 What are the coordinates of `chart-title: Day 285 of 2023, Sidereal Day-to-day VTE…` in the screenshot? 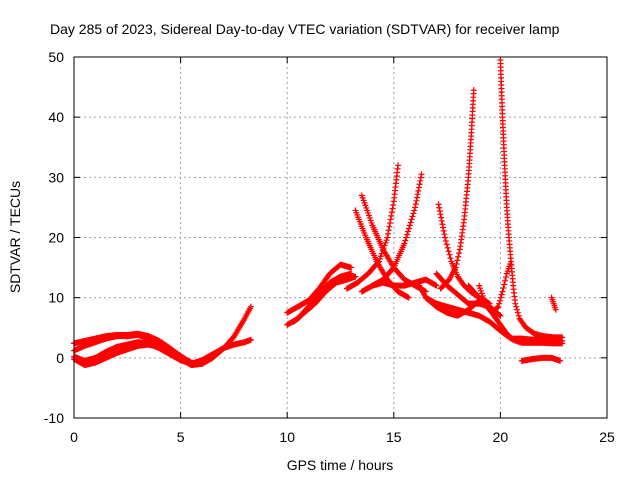 It's located at (305, 29).